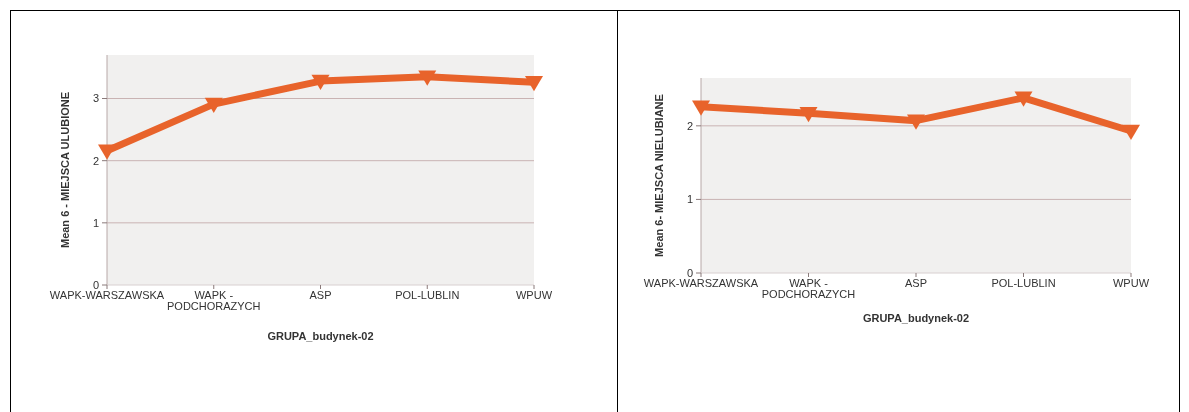 The height and width of the screenshot is (412, 1189). What do you see at coordinates (65, 170) in the screenshot?
I see `y-axis-title: Mean 6 - MIEJSCA ULUBIONE` at bounding box center [65, 170].